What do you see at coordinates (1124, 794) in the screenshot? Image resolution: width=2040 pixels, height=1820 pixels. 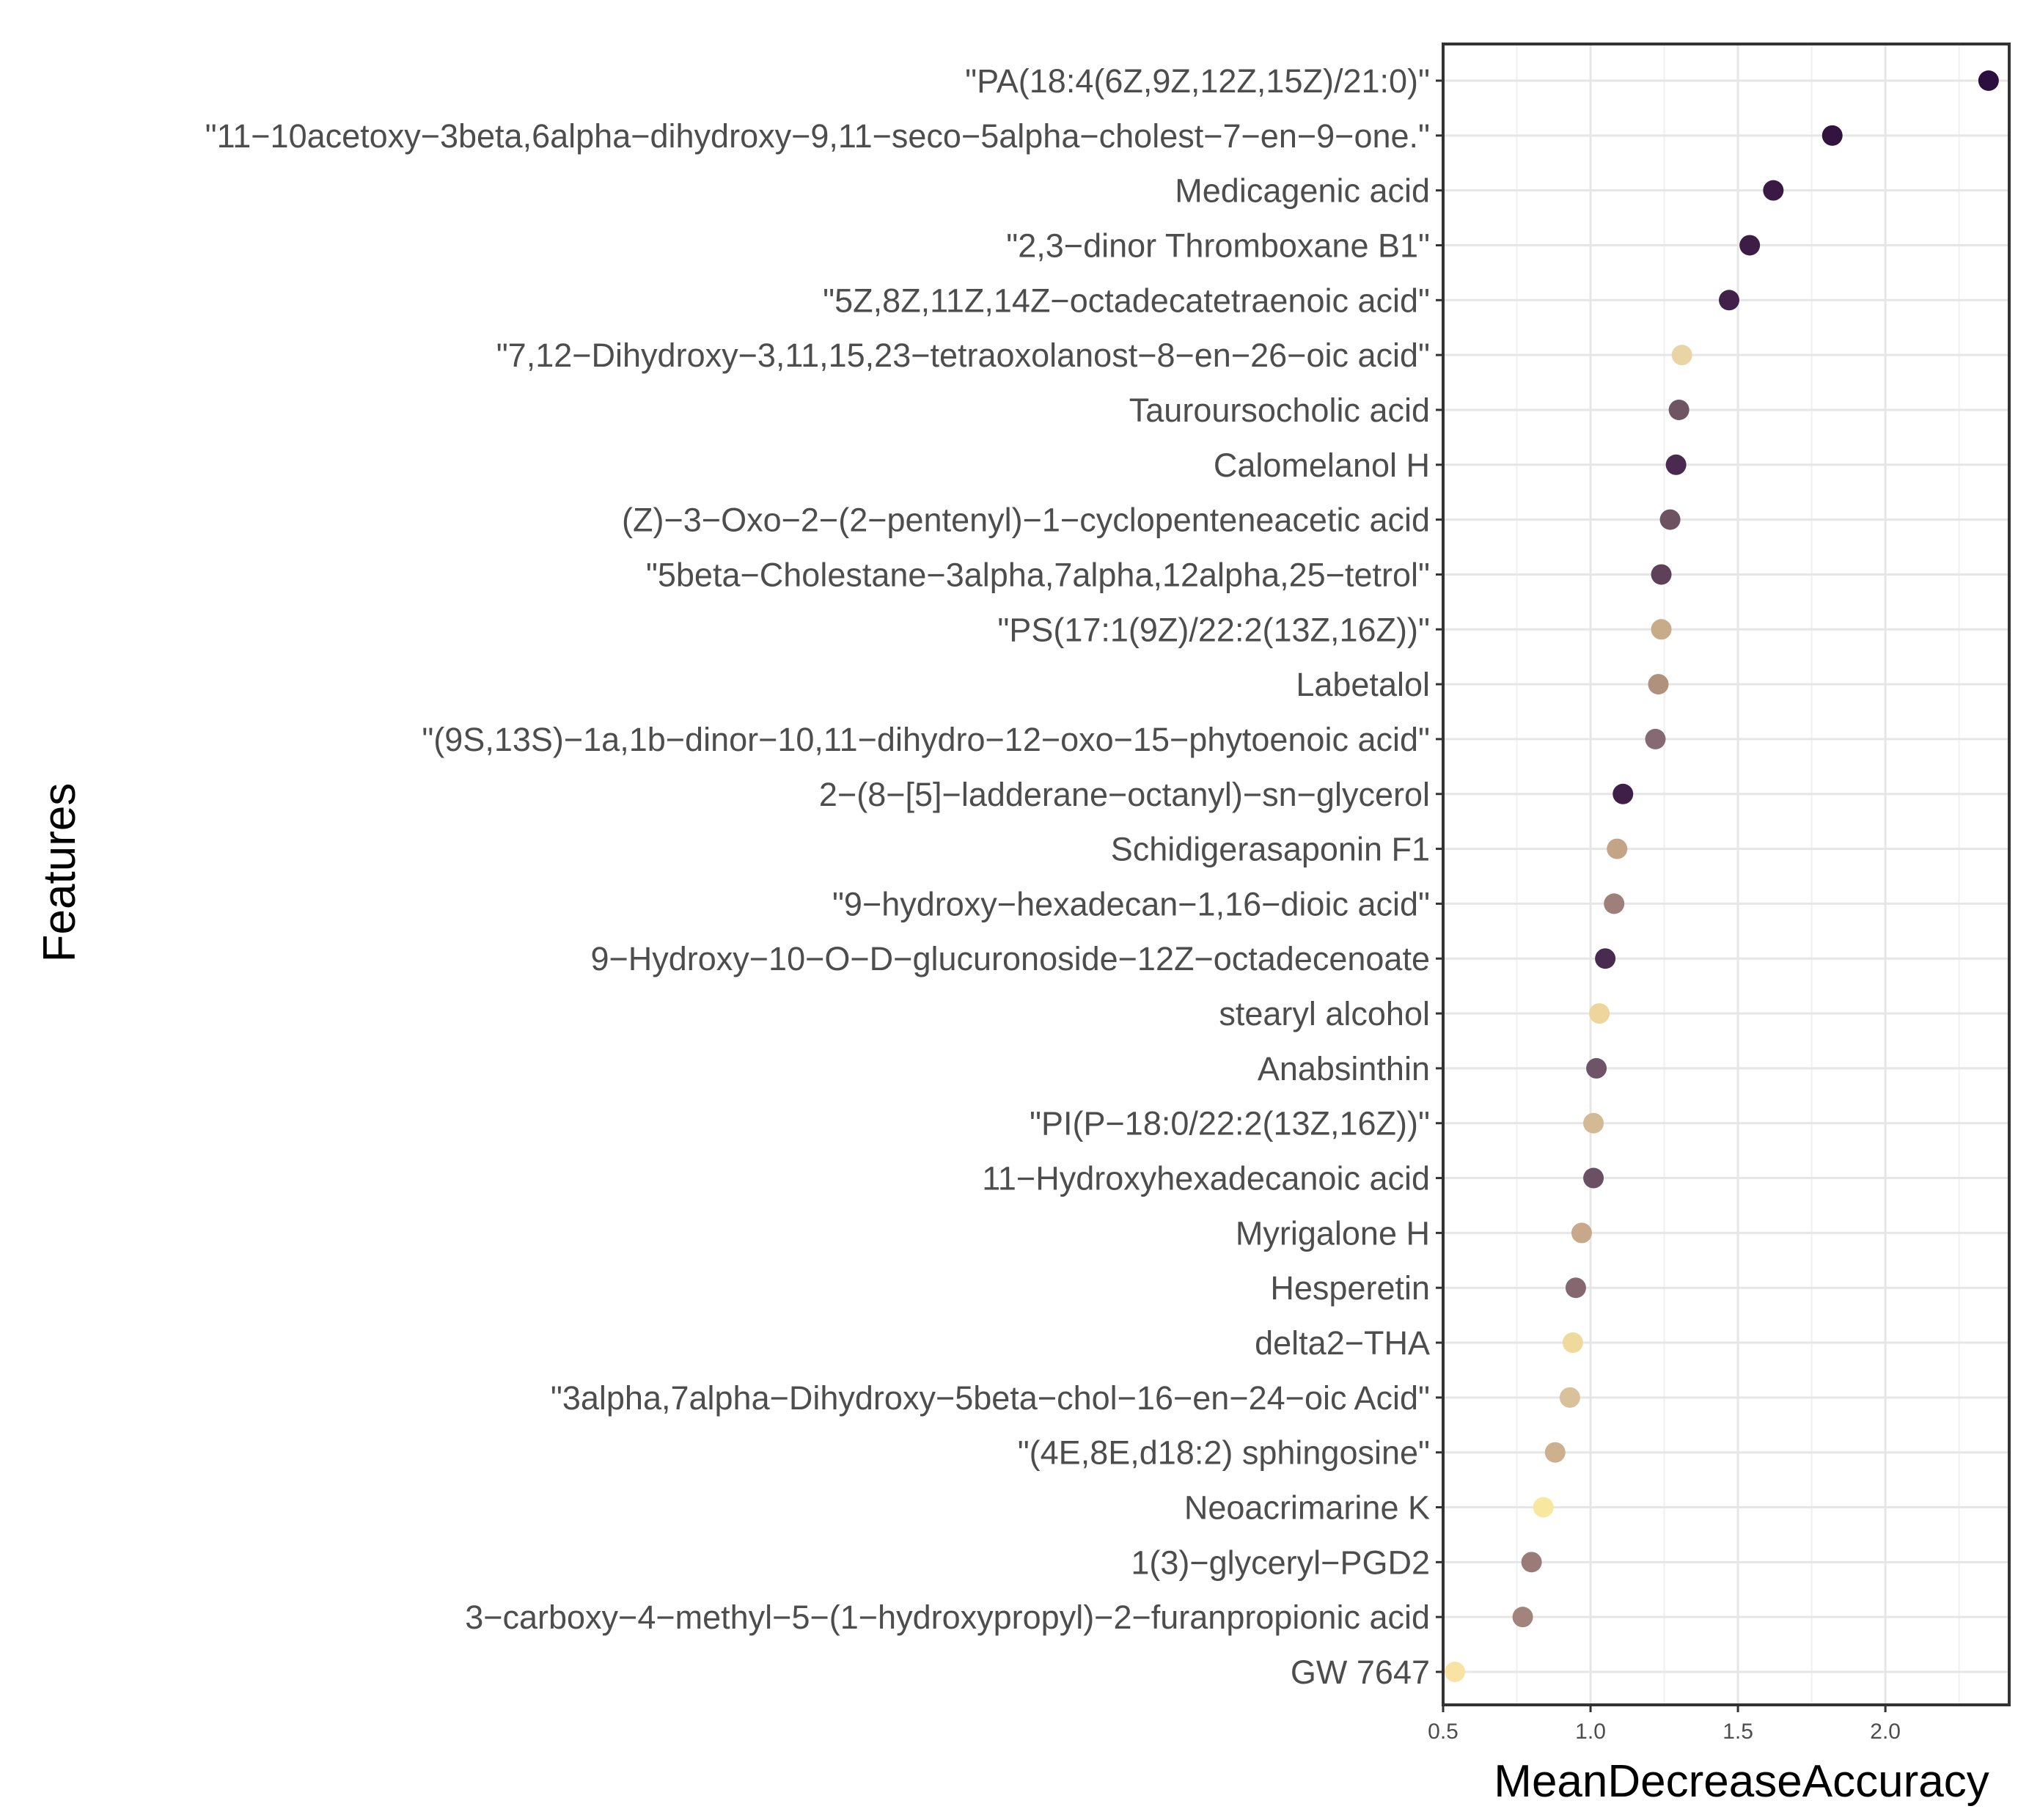 I see `y-tick-label: 2−(8−[5]−ladderane−octanyl)−sn−glycerol` at bounding box center [1124, 794].